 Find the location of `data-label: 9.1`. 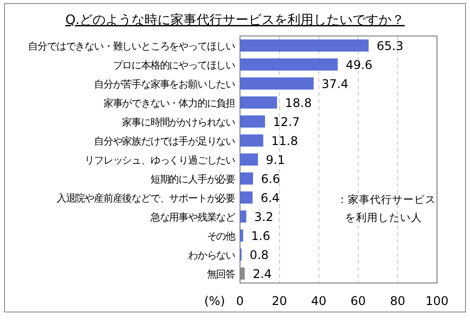

data-label: 9.1 is located at coordinates (276, 160).